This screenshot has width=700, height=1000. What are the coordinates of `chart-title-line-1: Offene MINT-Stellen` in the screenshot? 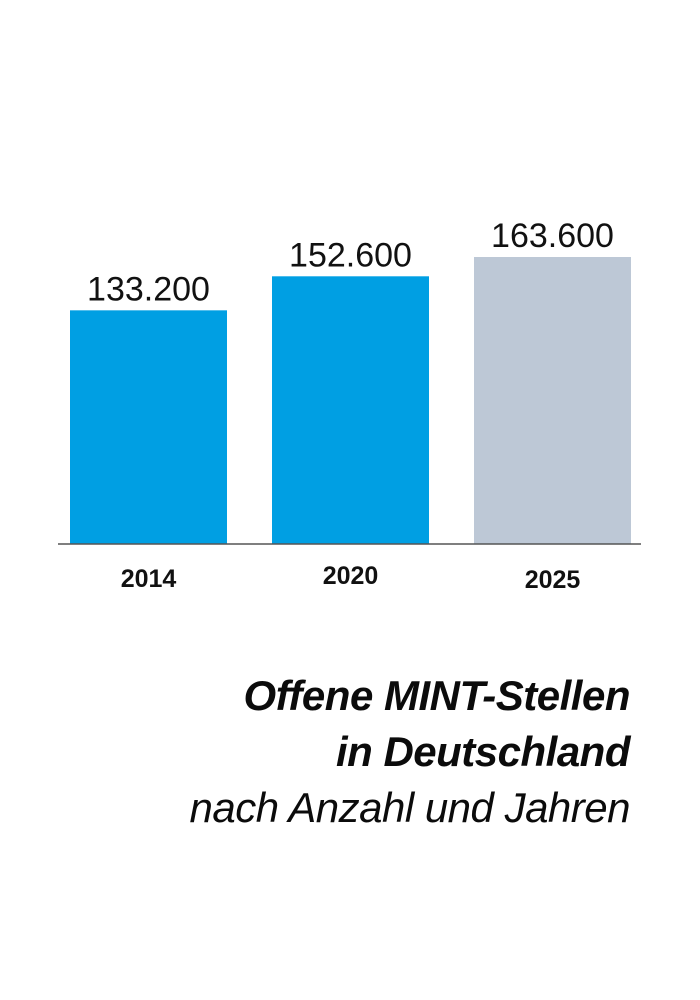 It's located at (437, 695).